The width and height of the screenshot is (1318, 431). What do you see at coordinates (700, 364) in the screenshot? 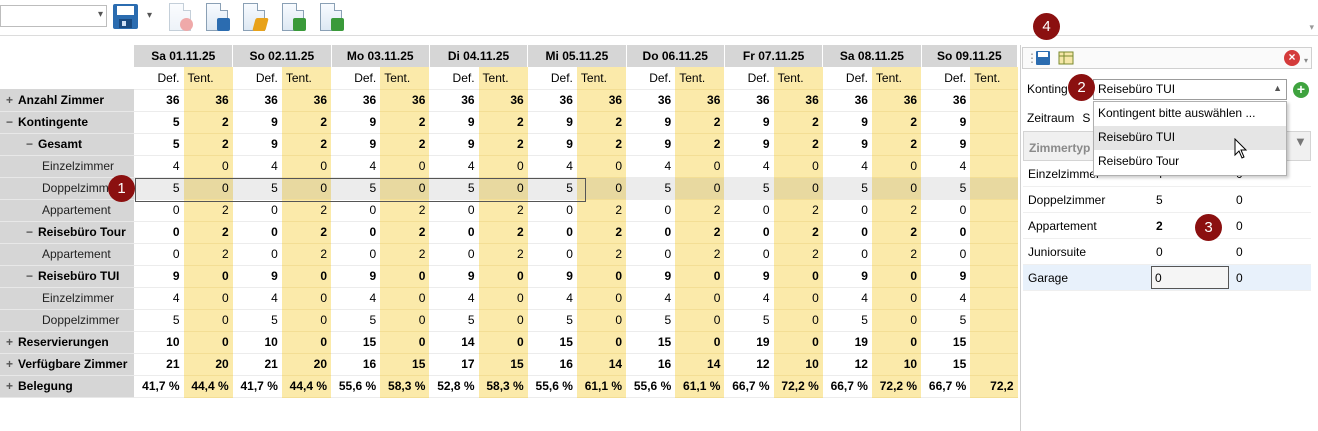
I see `tent-cell: 14` at bounding box center [700, 364].